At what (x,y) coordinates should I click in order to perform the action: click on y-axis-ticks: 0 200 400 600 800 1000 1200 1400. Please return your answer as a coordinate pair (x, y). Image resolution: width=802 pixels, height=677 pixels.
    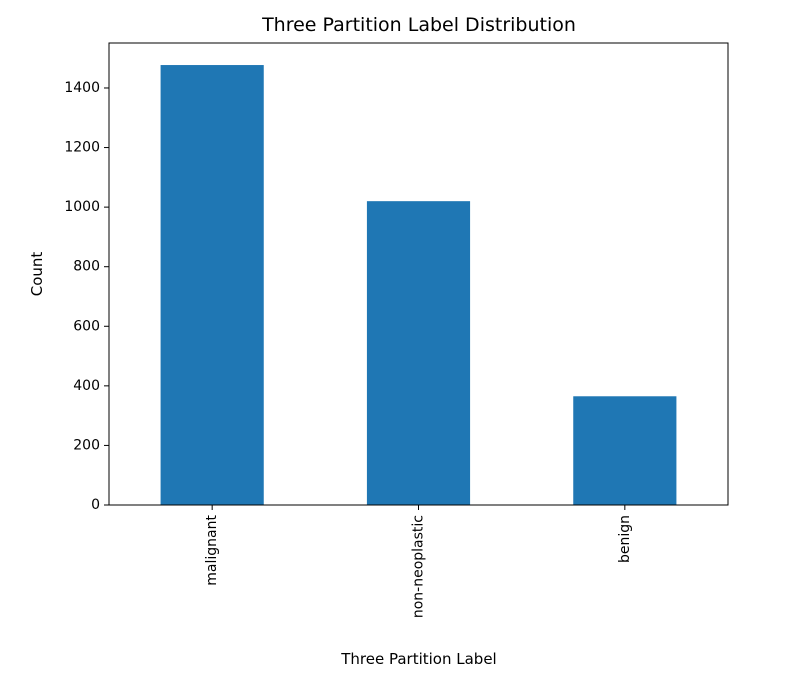
    Looking at the image, I should click on (86, 296).